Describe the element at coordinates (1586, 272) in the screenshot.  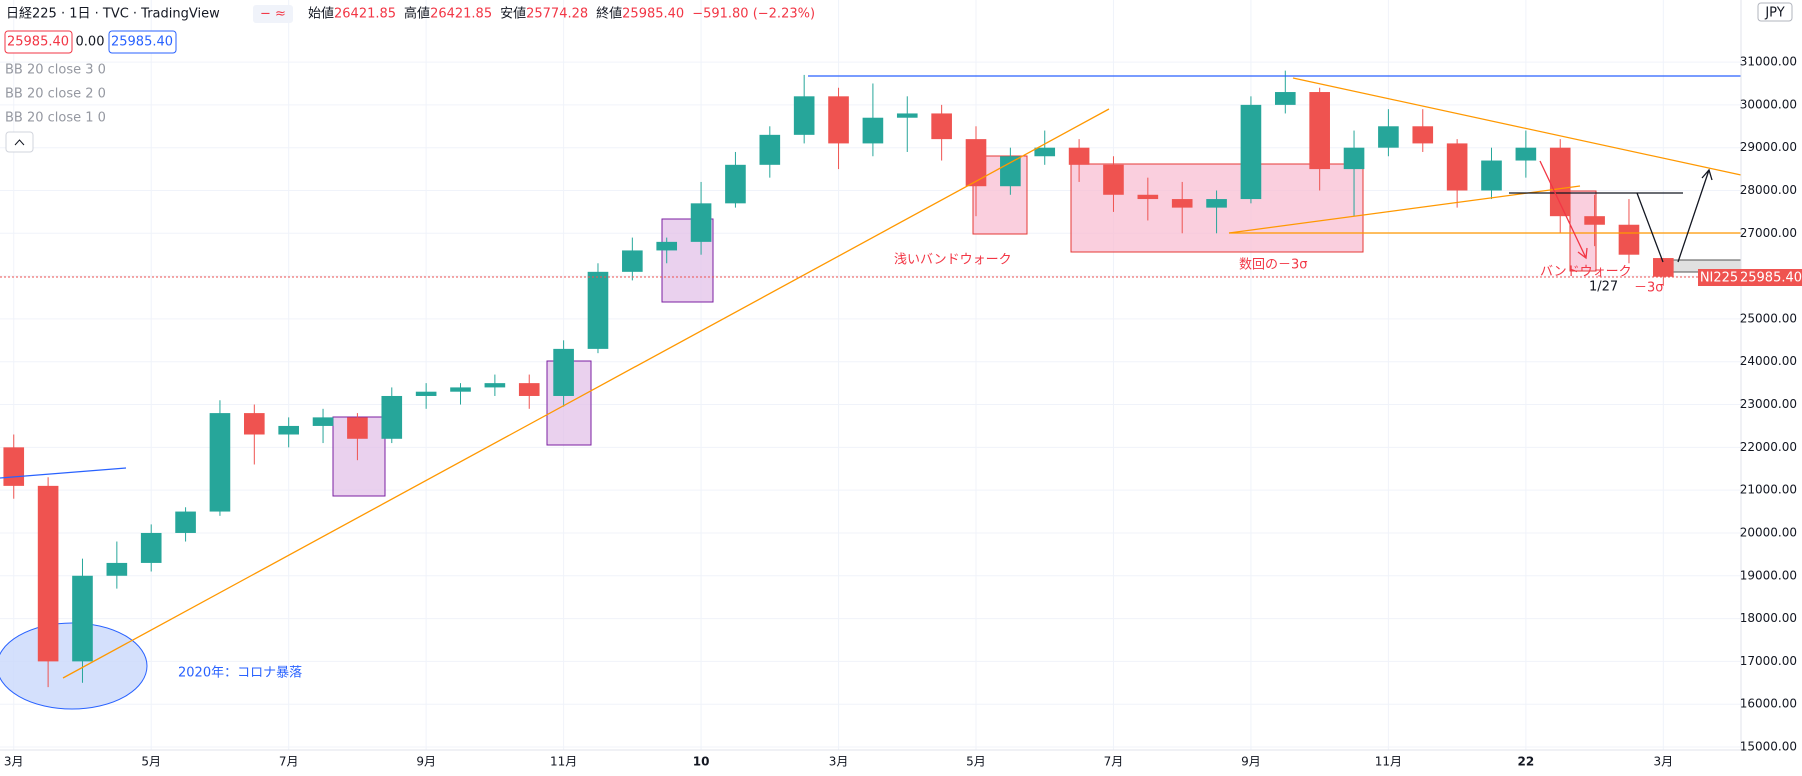
I see `annotation: バンドウォーク` at that location.